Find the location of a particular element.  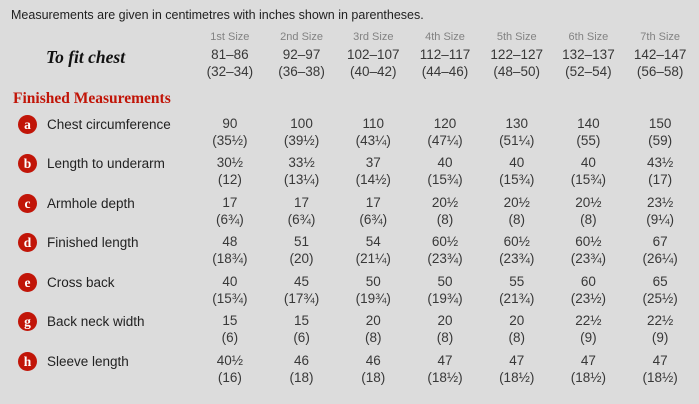

measurement-cell: 67 (26¼) is located at coordinates (660, 250).